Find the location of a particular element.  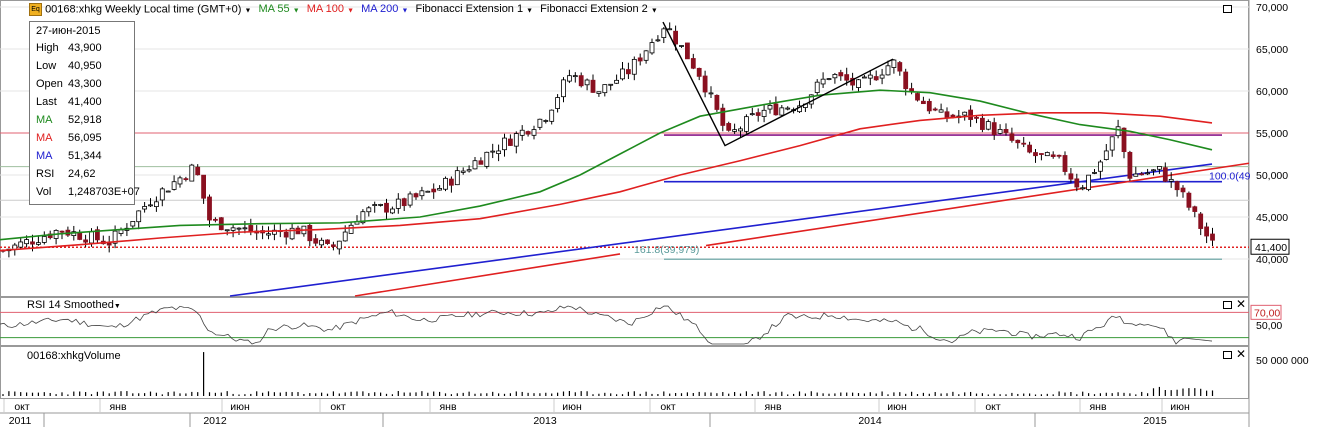

info-value: 56,095 is located at coordinates (85, 138).